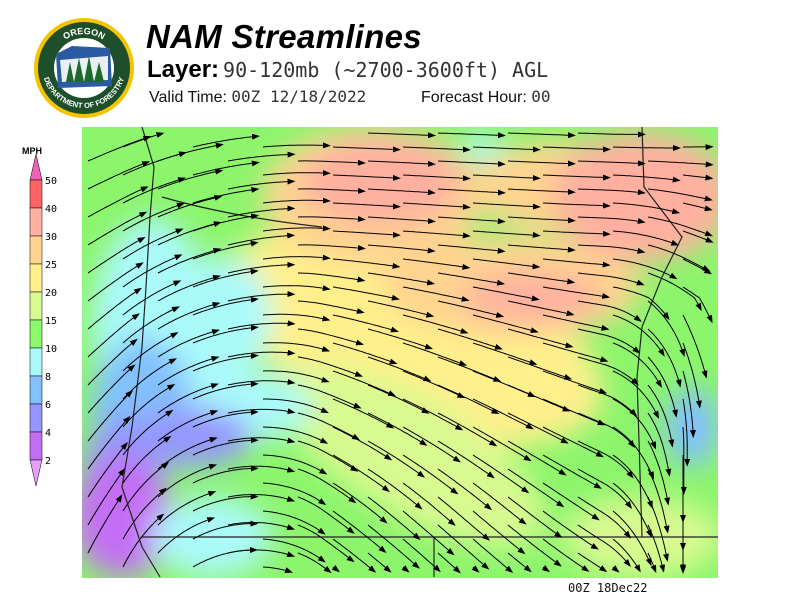  I want to click on legend-tick: 40, so click(51, 209).